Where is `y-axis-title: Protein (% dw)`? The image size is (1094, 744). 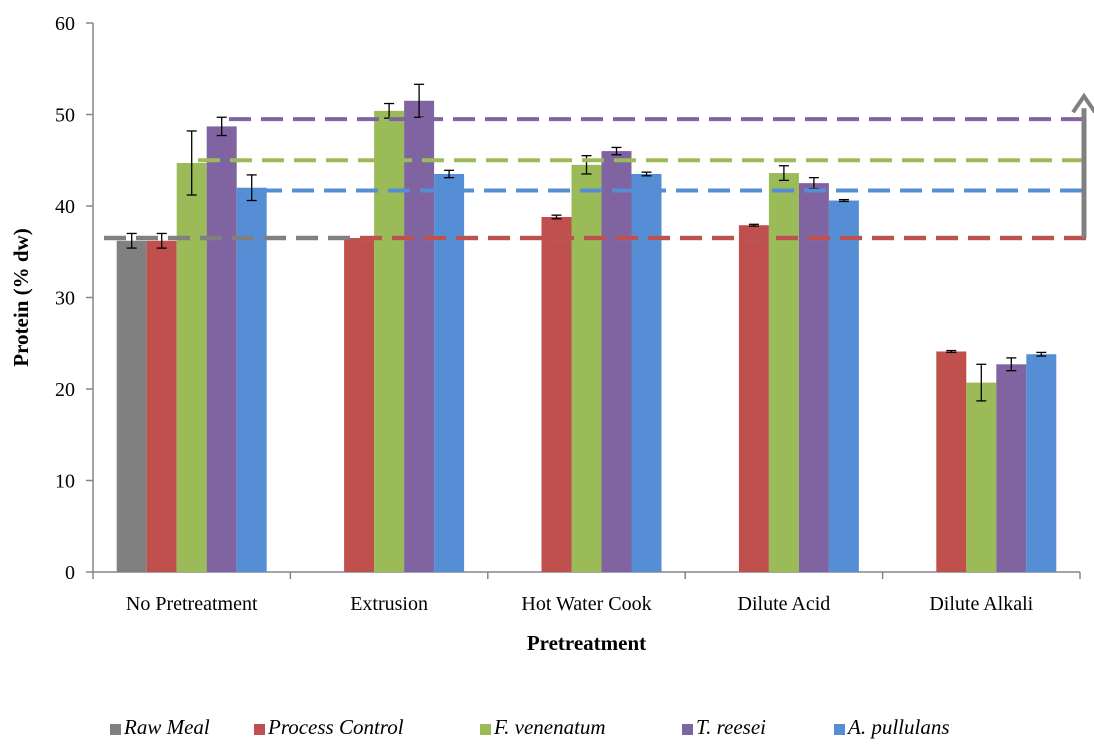 y-axis-title: Protein (% dw) is located at coordinates (21, 297).